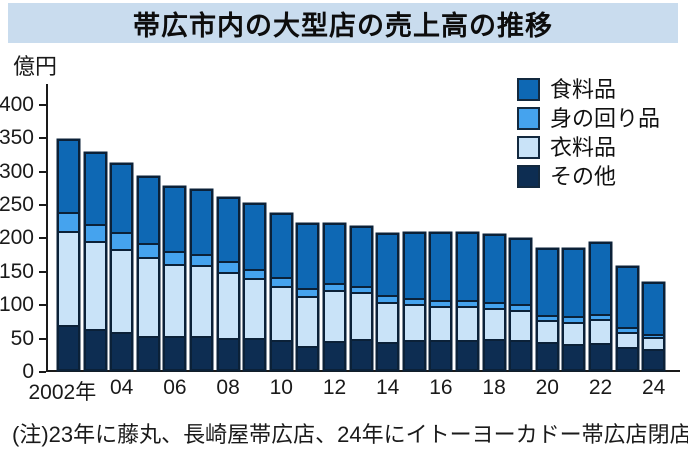 The image size is (688, 450). What do you see at coordinates (627, 297) in the screenshot?
I see `bar-2023-segment-食料品` at bounding box center [627, 297].